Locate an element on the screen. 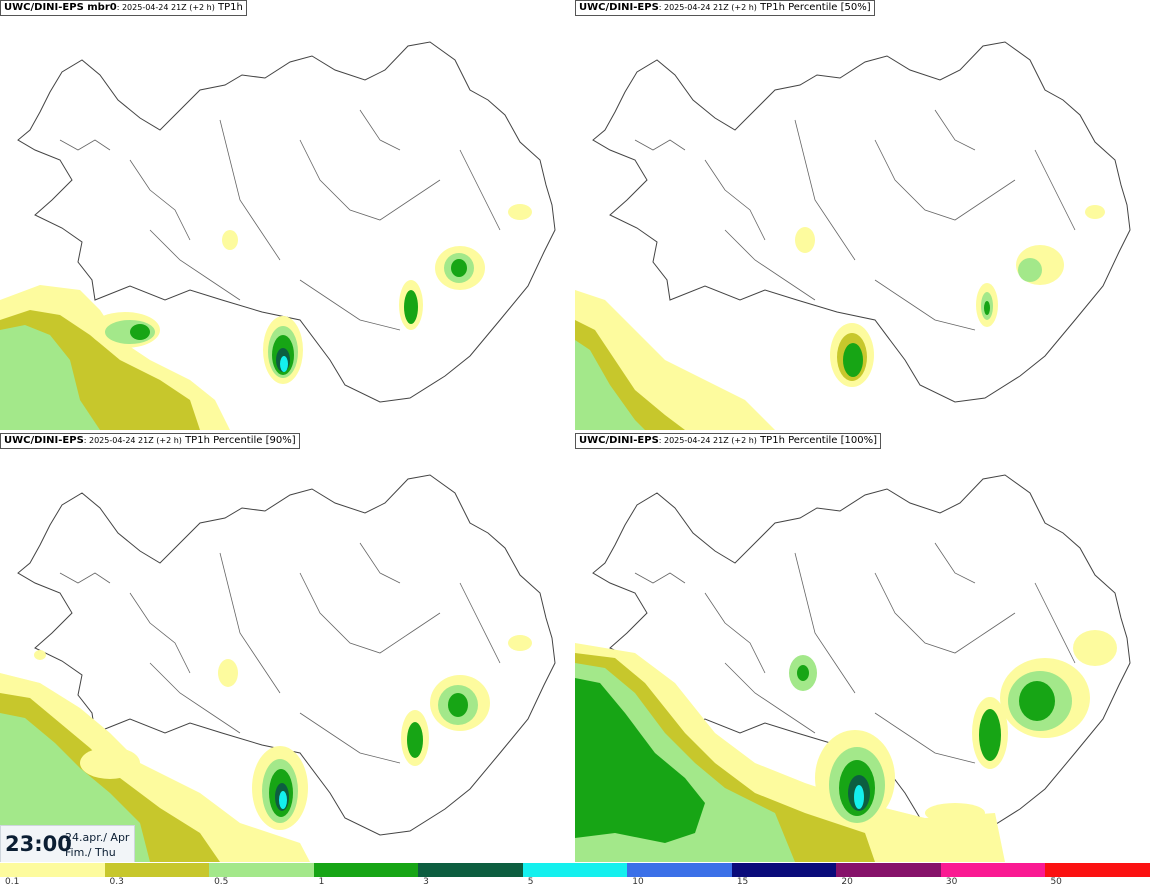 This screenshot has width=1150, height=891. date-line: 24.apr./ Apr is located at coordinates (97, 837).